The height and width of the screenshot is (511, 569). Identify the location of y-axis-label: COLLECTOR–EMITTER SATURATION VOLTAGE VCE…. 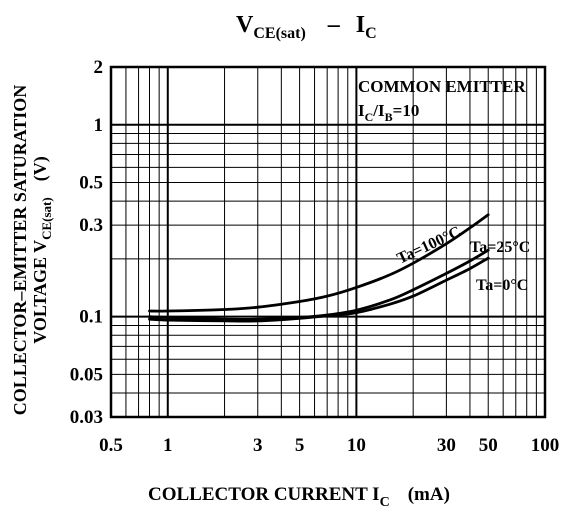
(32, 250).